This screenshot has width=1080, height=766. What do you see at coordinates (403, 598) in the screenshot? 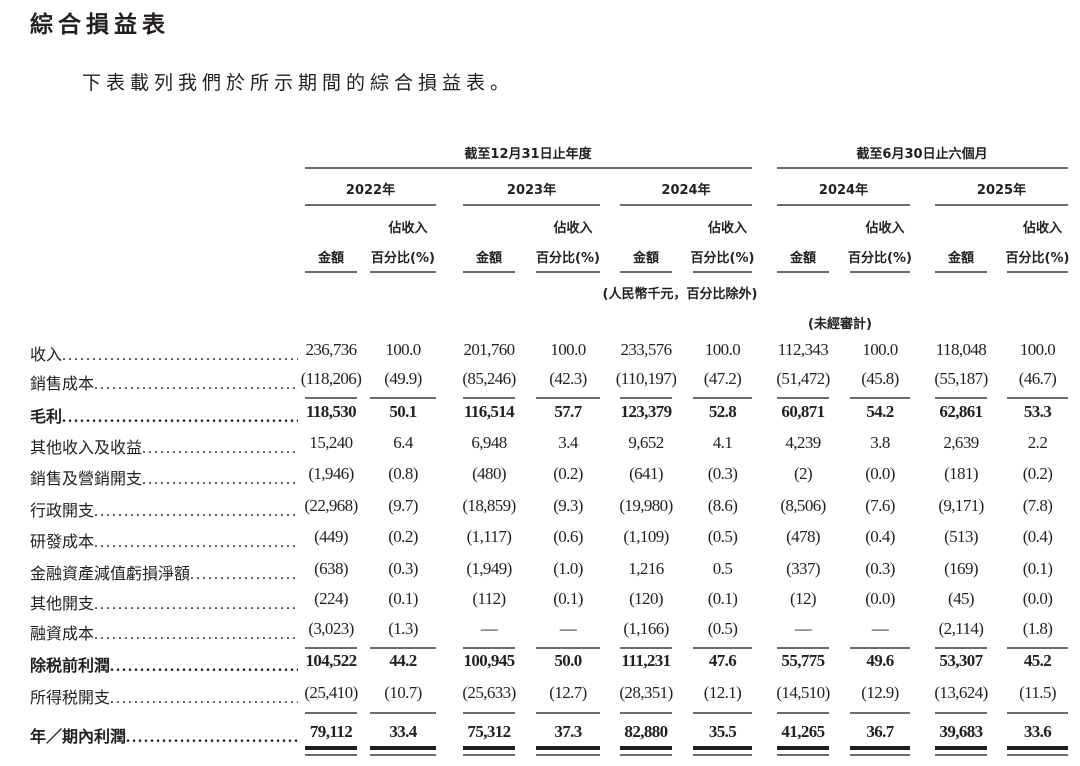
I see `pct-cell: (0.1)` at bounding box center [403, 598].